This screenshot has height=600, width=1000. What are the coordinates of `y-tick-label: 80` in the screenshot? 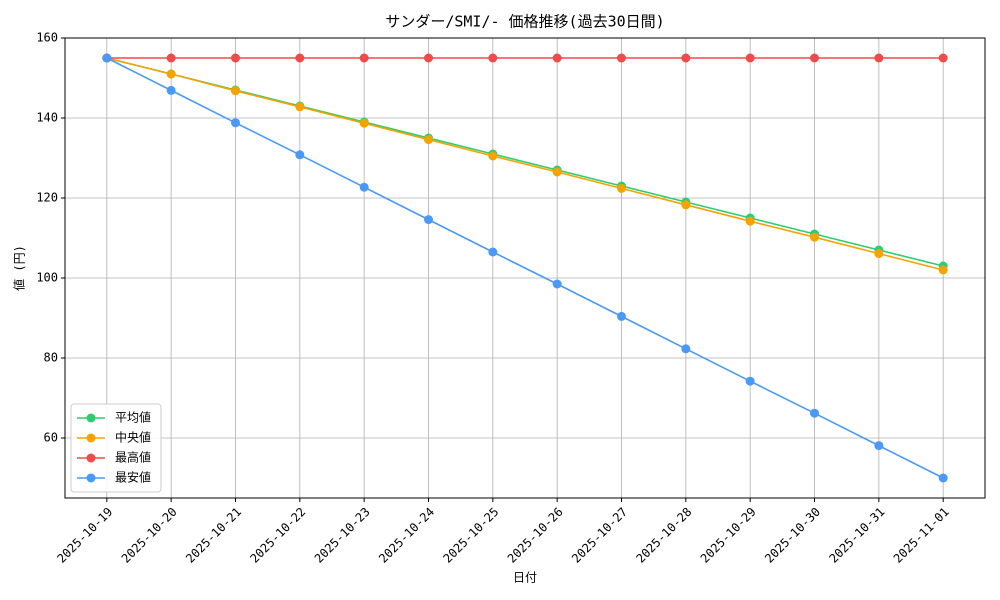 It's located at (51, 358).